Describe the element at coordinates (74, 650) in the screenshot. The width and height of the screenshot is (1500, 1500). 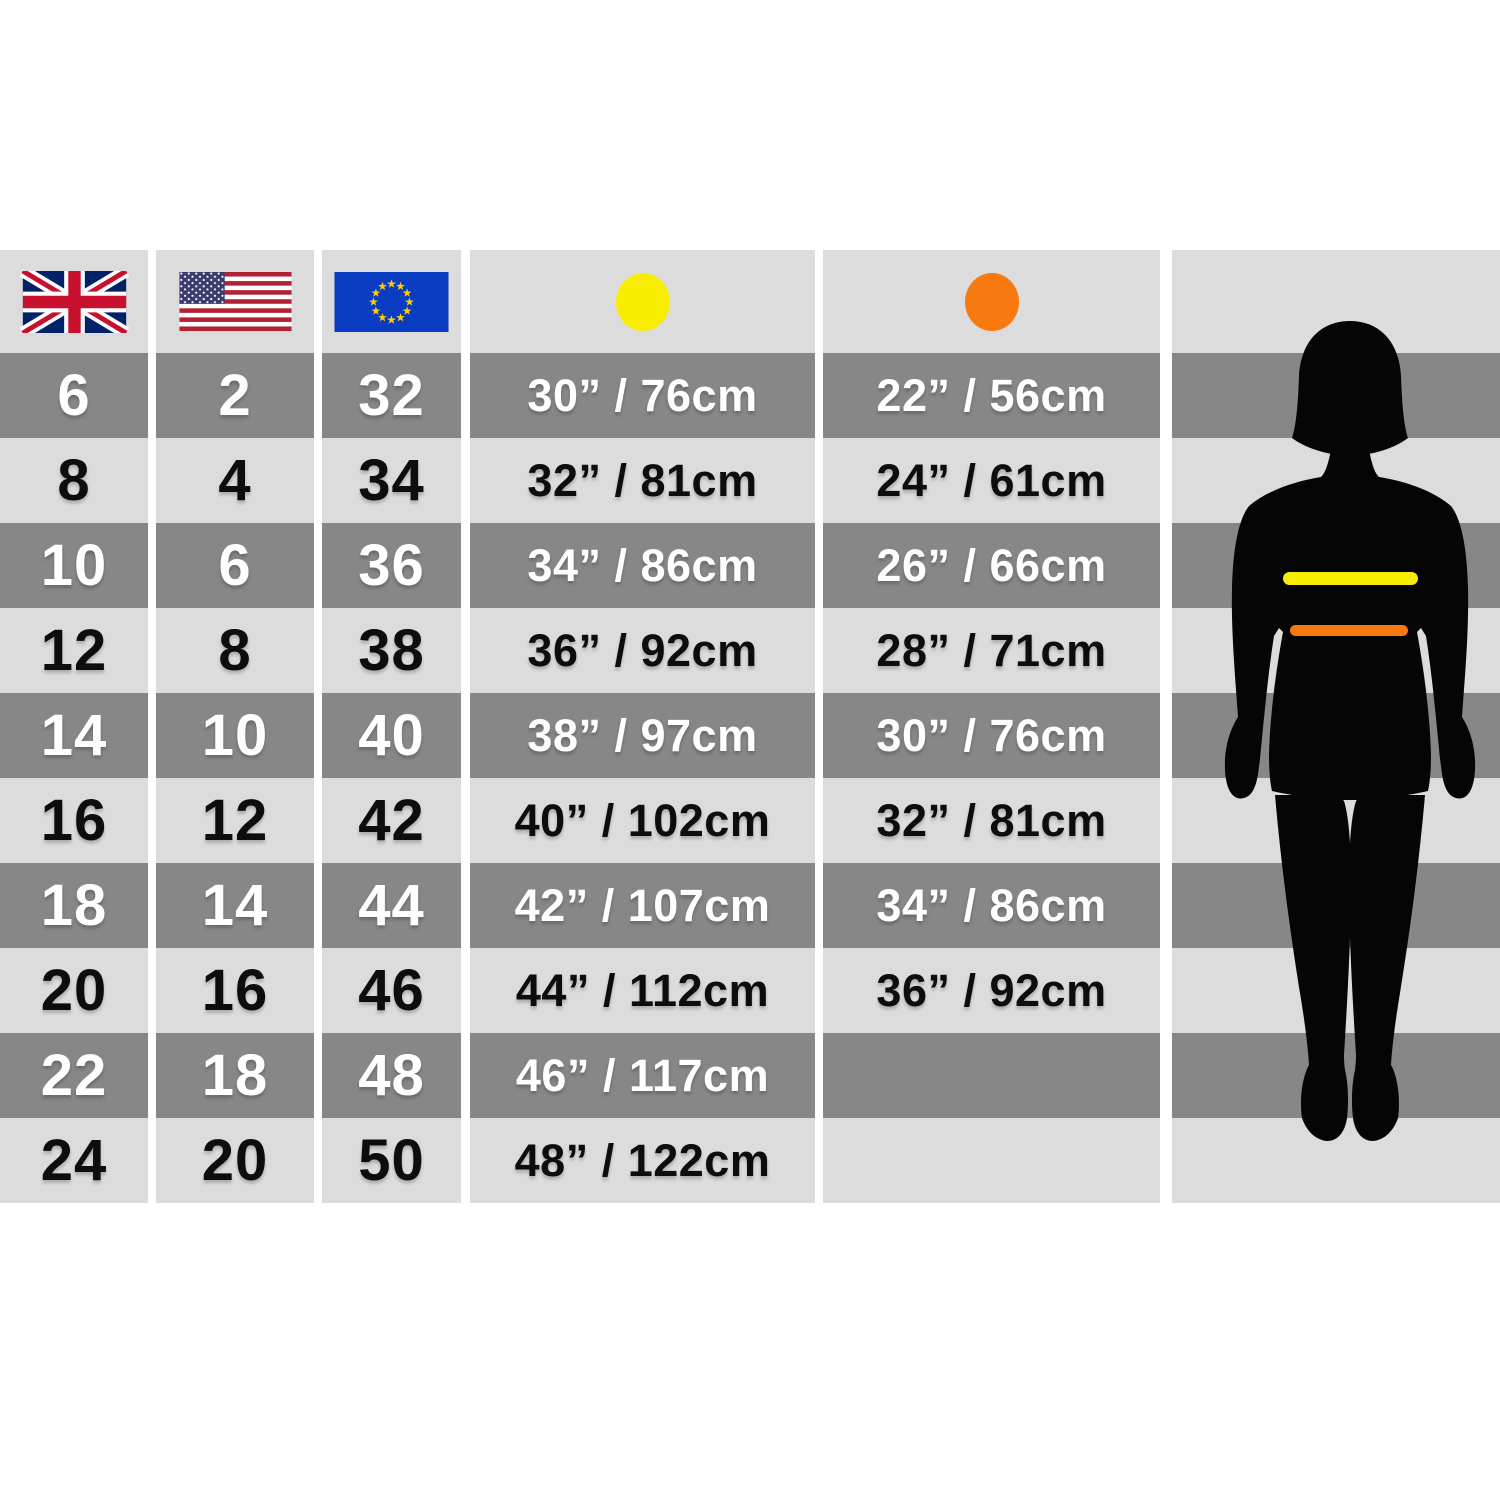
I see `uk-size-cell: 12` at that location.